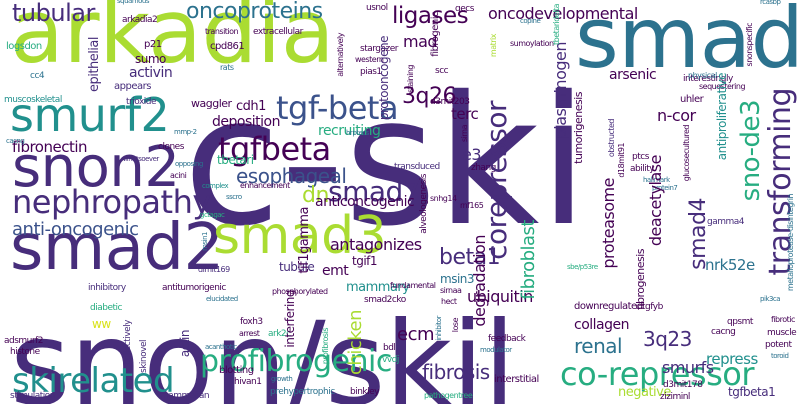 The height and width of the screenshot is (404, 808). Describe the element at coordinates (578, 128) in the screenshot. I see `word-tumorigenesis: tumorigenesis` at that location.